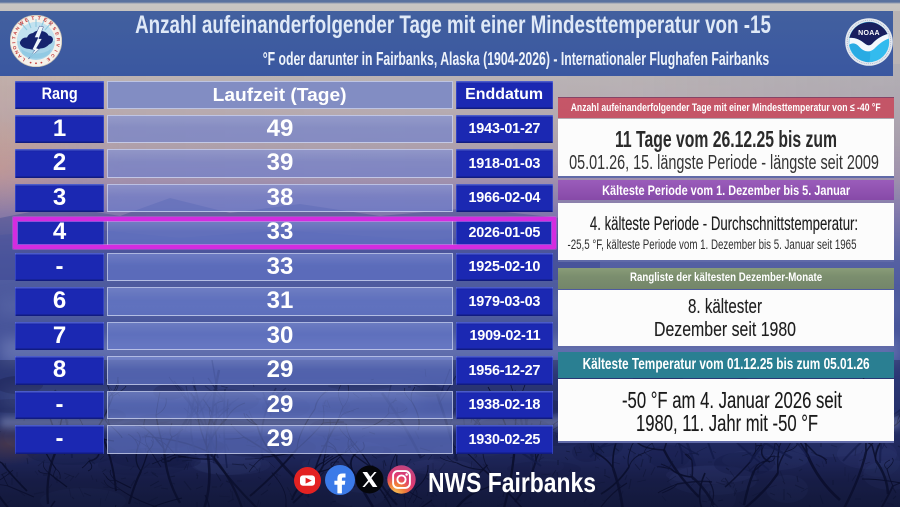 The width and height of the screenshot is (900, 507). Describe the element at coordinates (58, 45) in the screenshot. I see `svg-text: V` at that location.